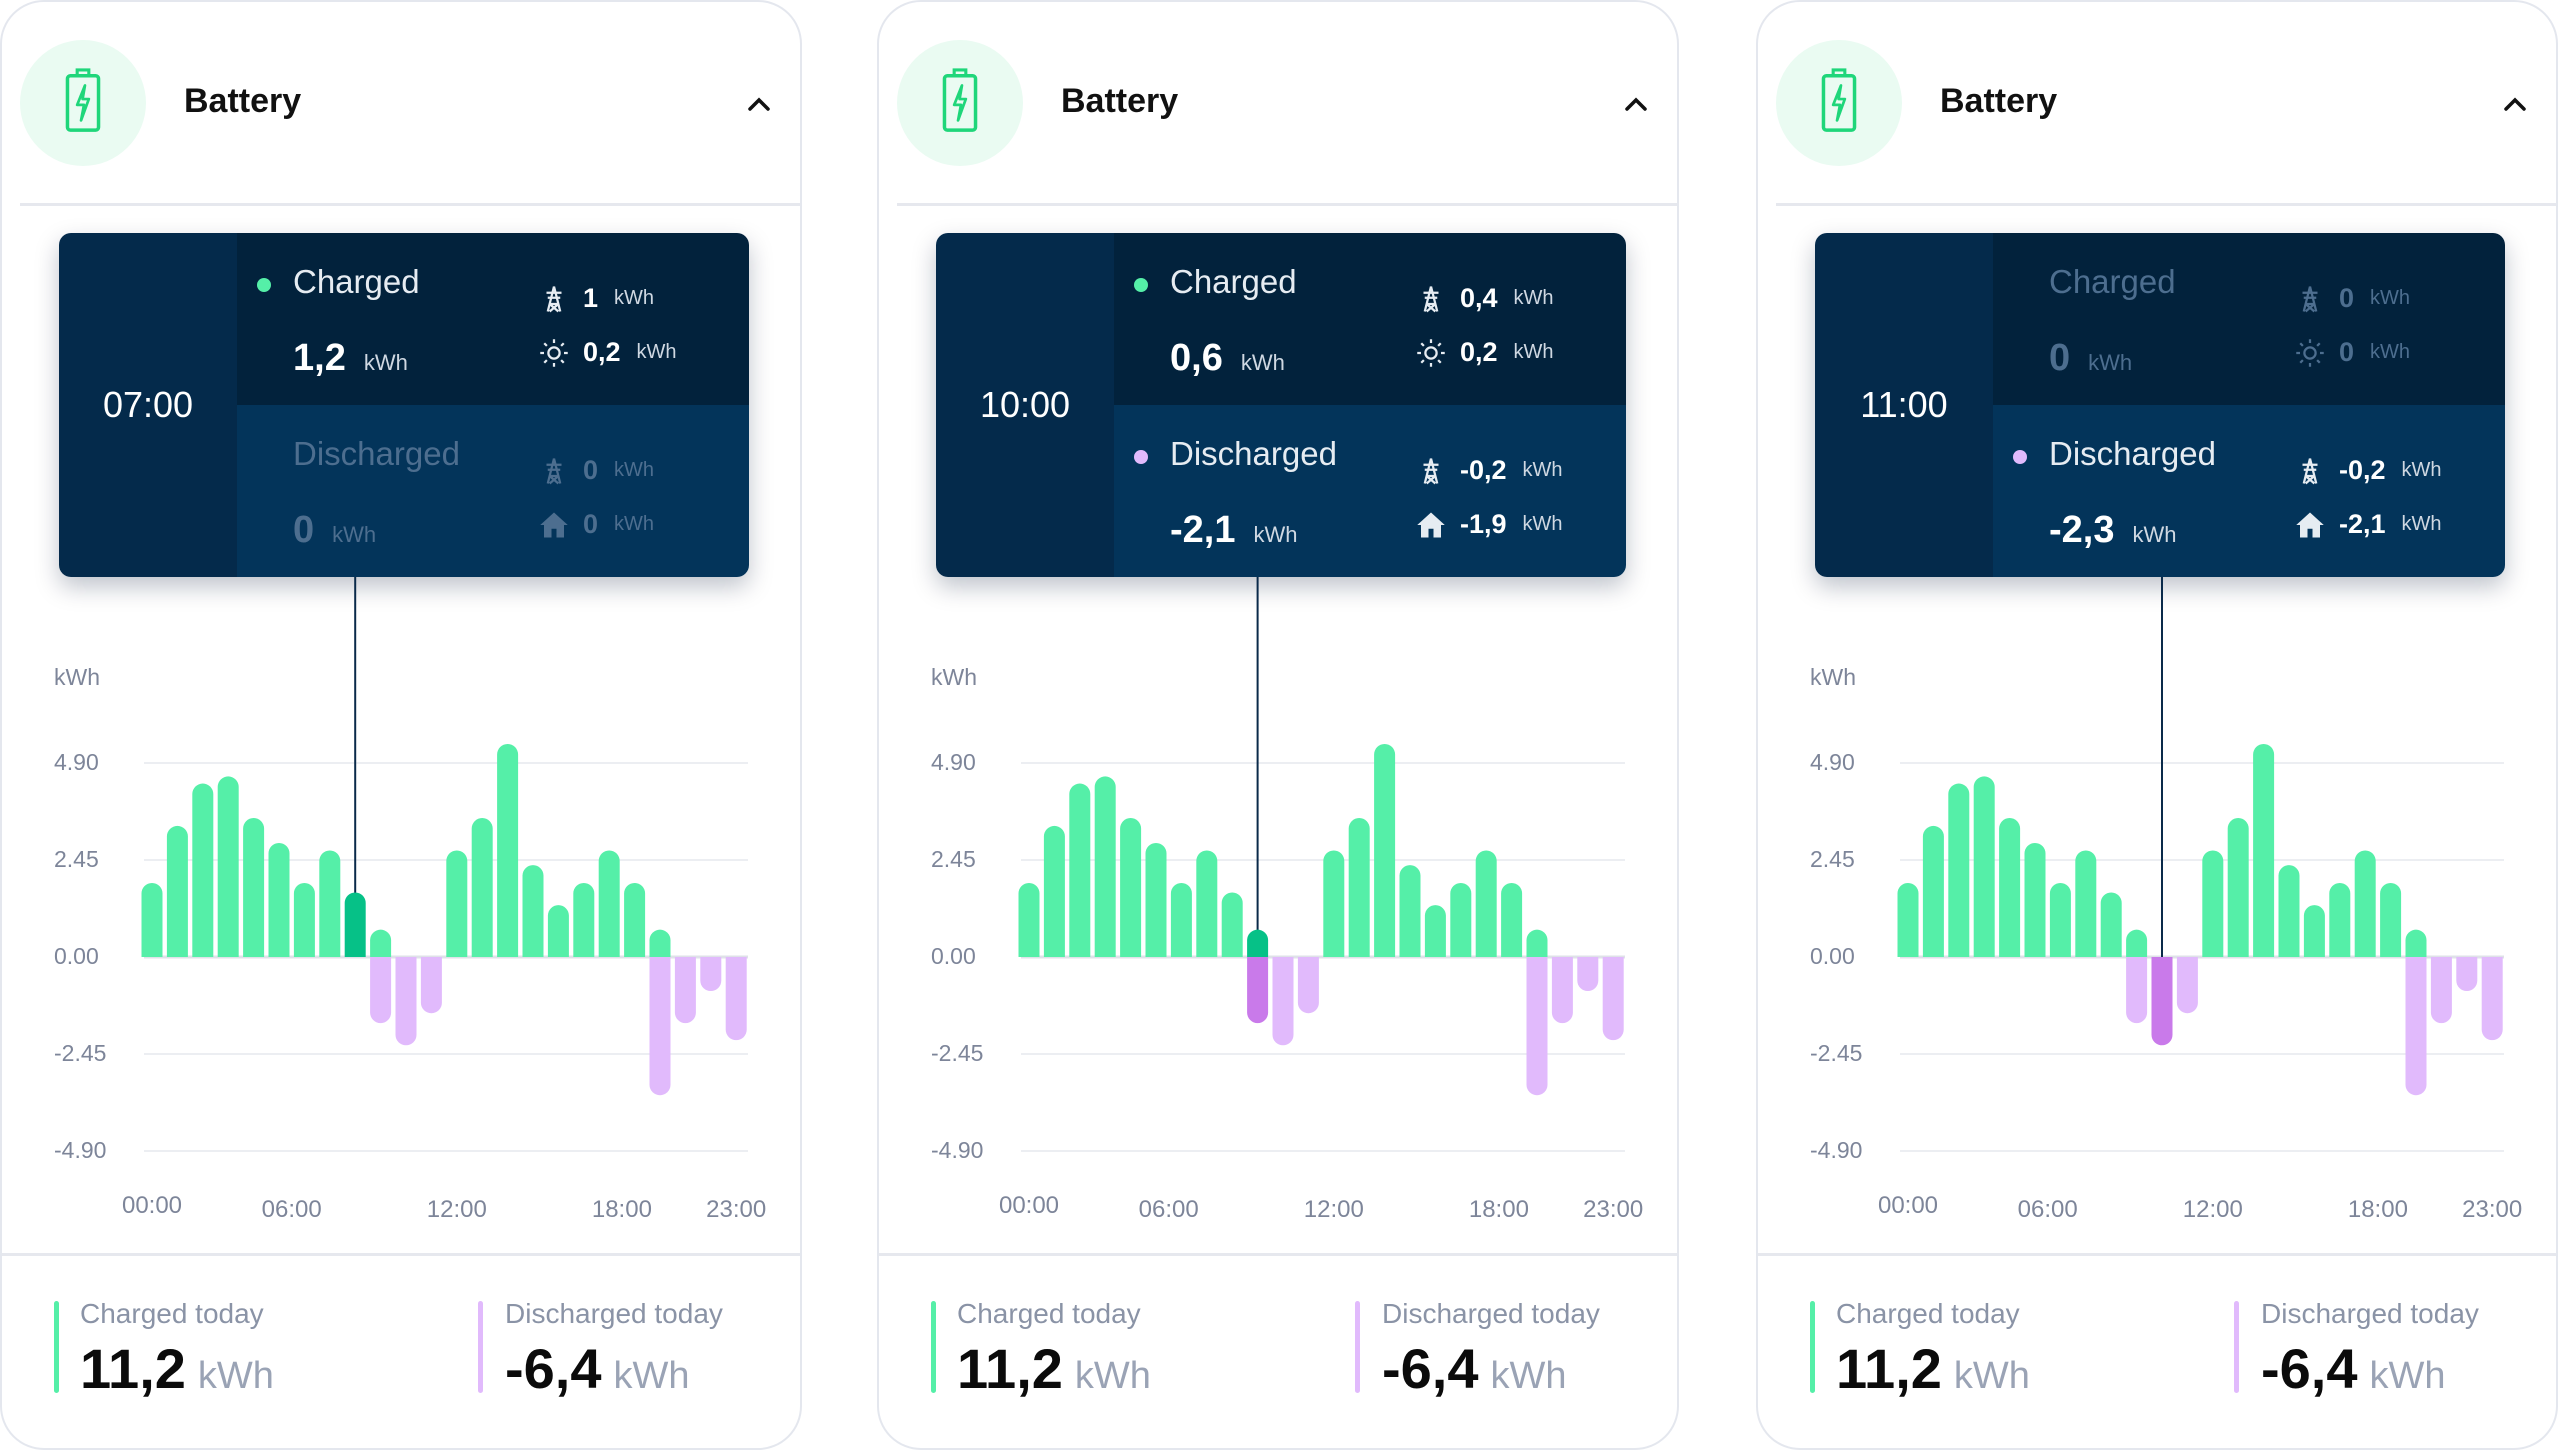 The height and width of the screenshot is (1454, 2560). What do you see at coordinates (1196, 358) in the screenshot?
I see `value: 0,6` at bounding box center [1196, 358].